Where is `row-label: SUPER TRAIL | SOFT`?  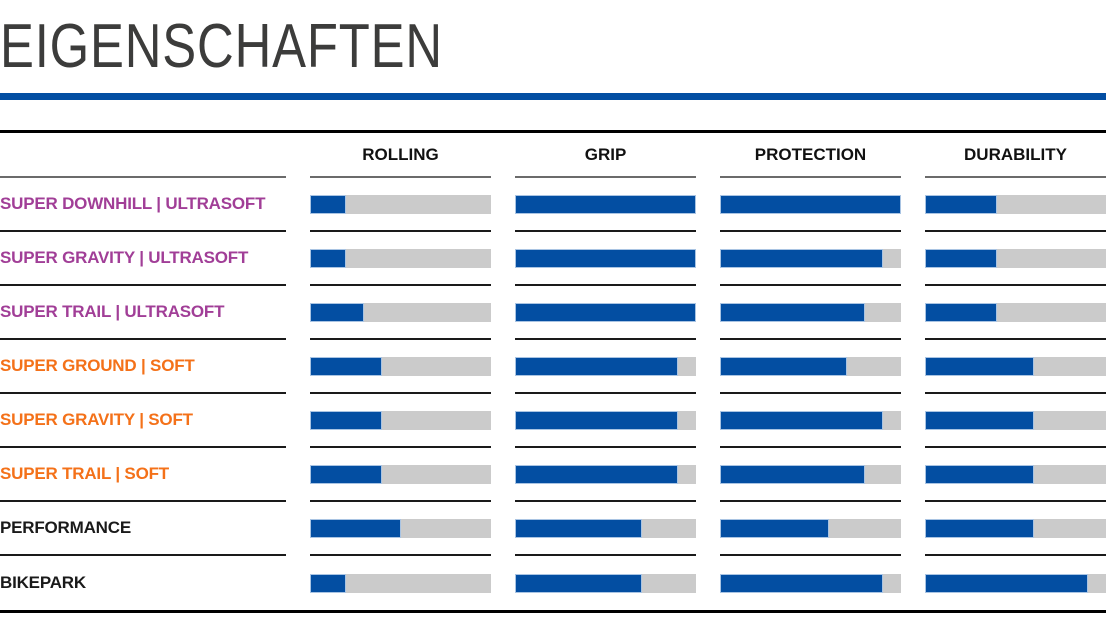
row-label: SUPER TRAIL | SOFT is located at coordinates (84, 474).